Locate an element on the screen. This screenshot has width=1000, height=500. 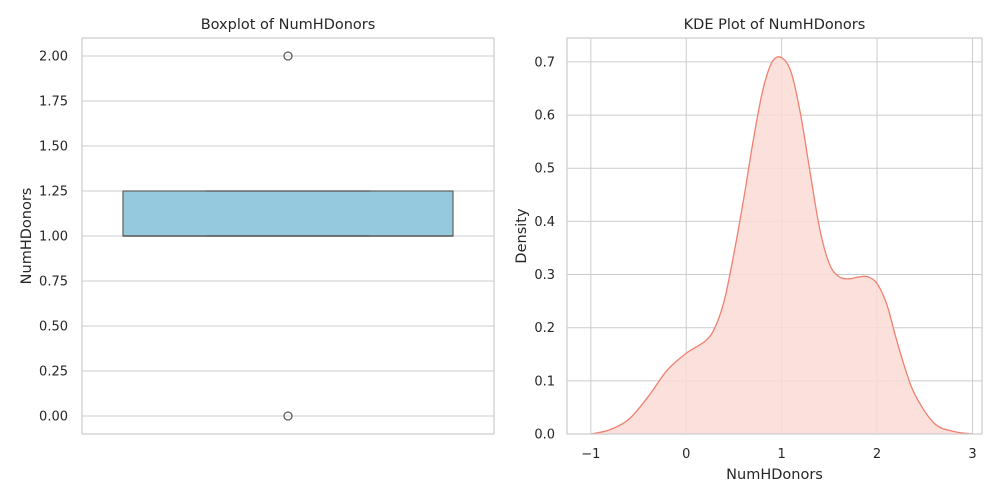
kde-x-tick-label: 0 is located at coordinates (686, 454).